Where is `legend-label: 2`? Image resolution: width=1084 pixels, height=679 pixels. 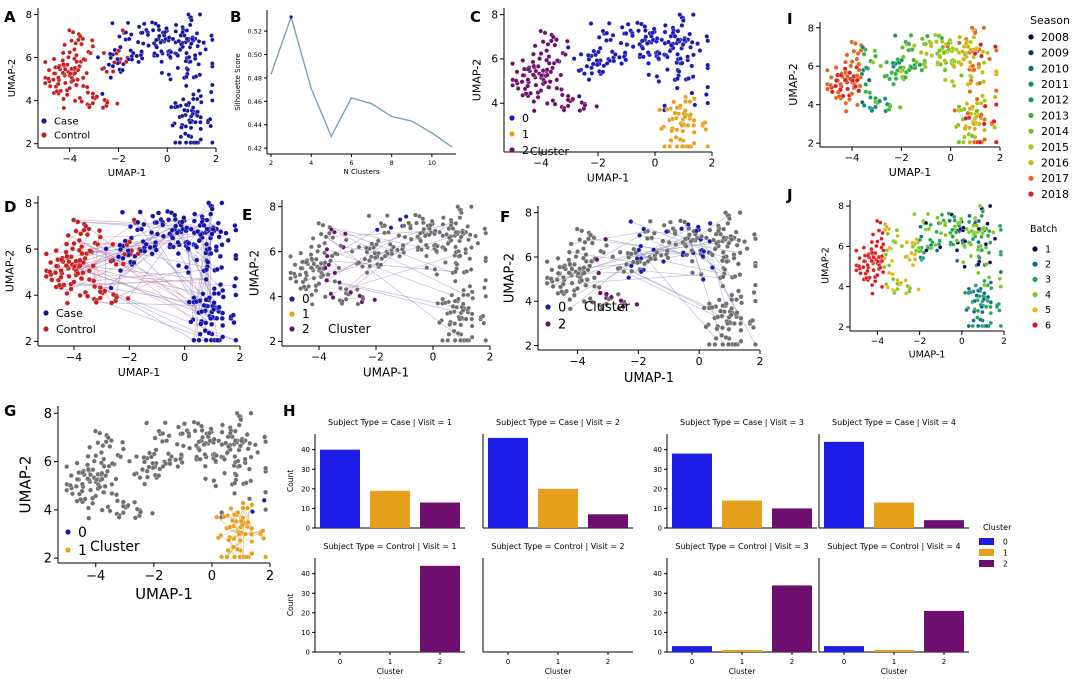
legend-label: 2 is located at coordinates (306, 329).